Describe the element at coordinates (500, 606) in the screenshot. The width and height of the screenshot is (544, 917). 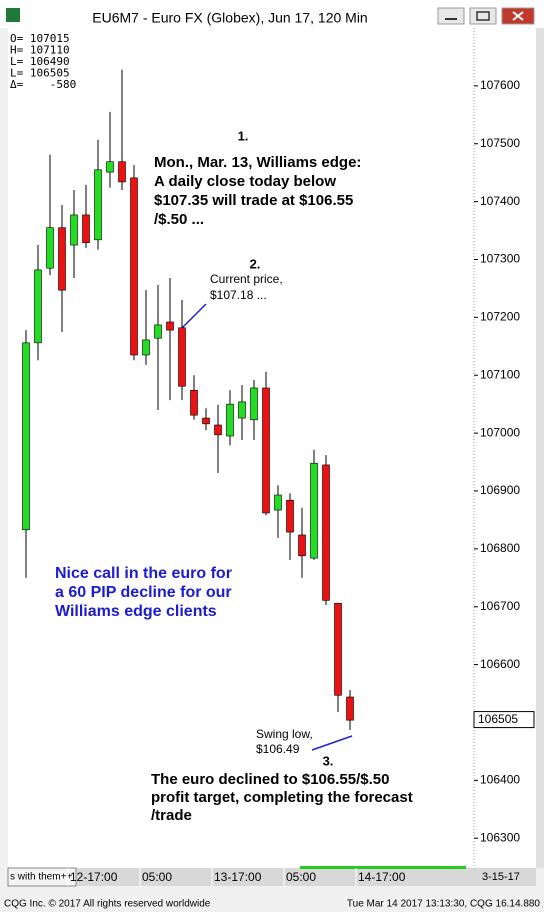
I see `y-tick-label: 106700` at that location.